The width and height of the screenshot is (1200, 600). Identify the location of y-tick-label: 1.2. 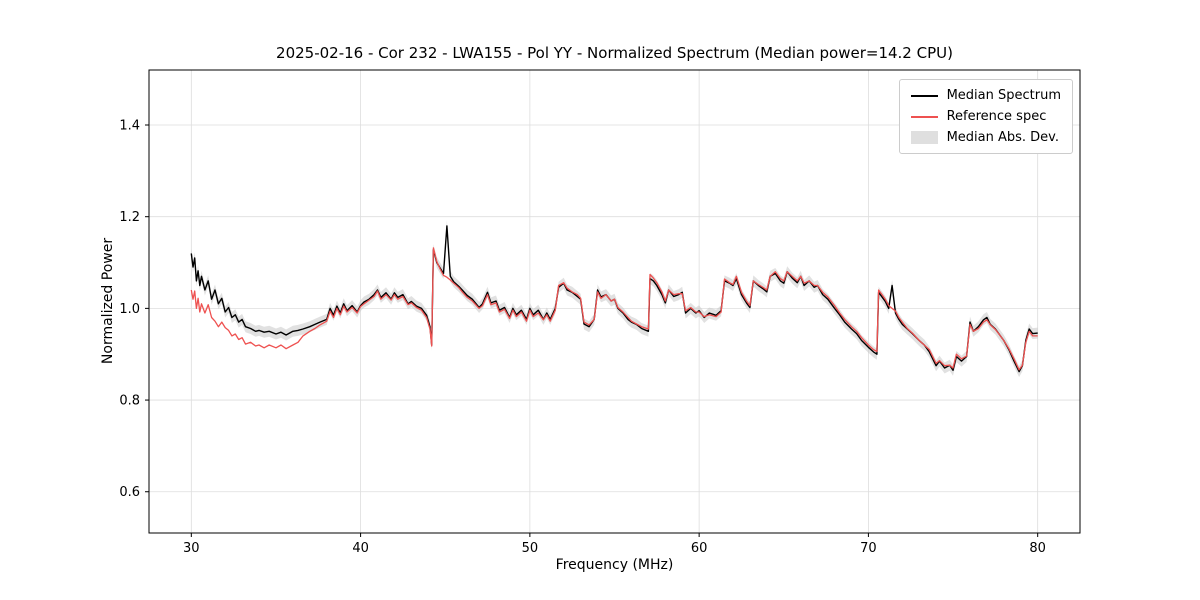
(129, 217).